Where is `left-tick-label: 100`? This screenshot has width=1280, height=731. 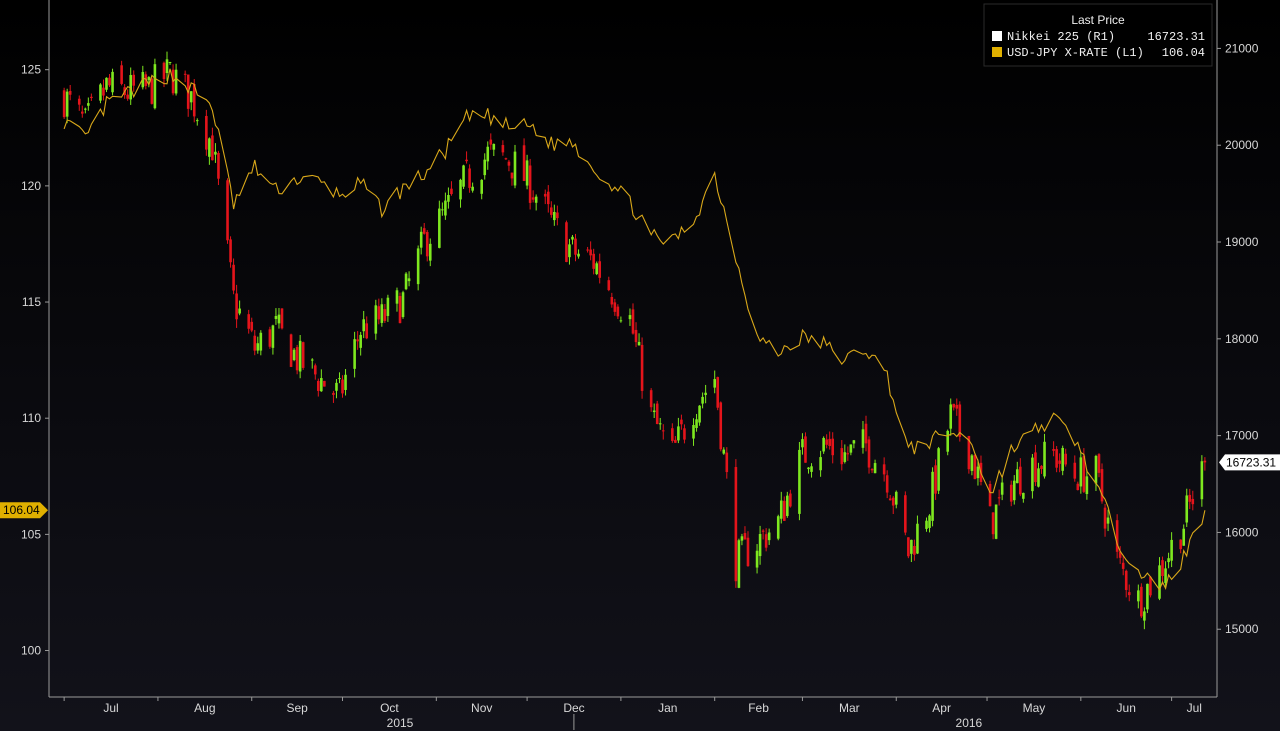
left-tick-label: 100 is located at coordinates (31, 651).